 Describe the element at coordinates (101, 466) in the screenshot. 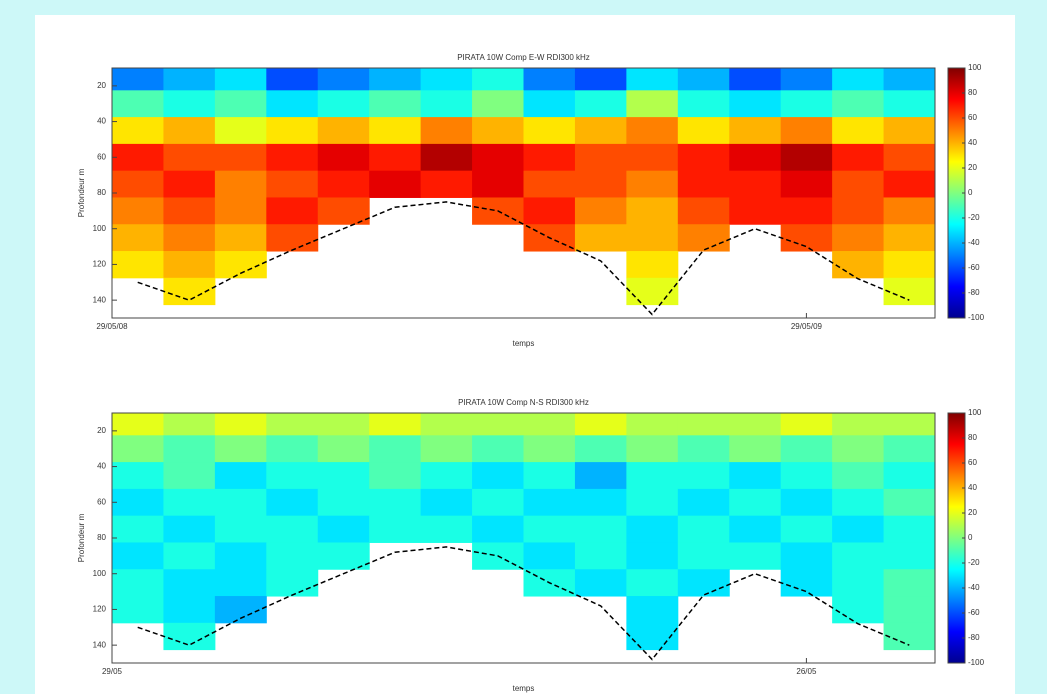

I see `y-tick-label: 40` at that location.